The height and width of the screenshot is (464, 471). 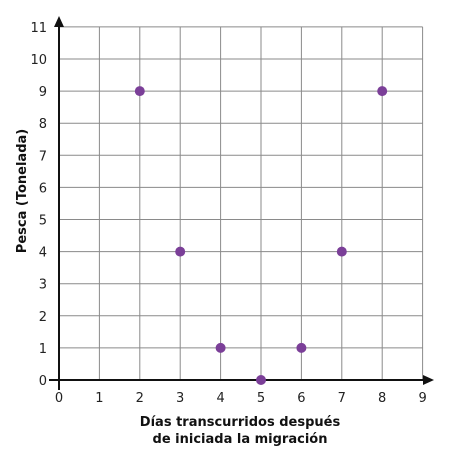 I want to click on x-tick-label: 3, so click(x=180, y=398).